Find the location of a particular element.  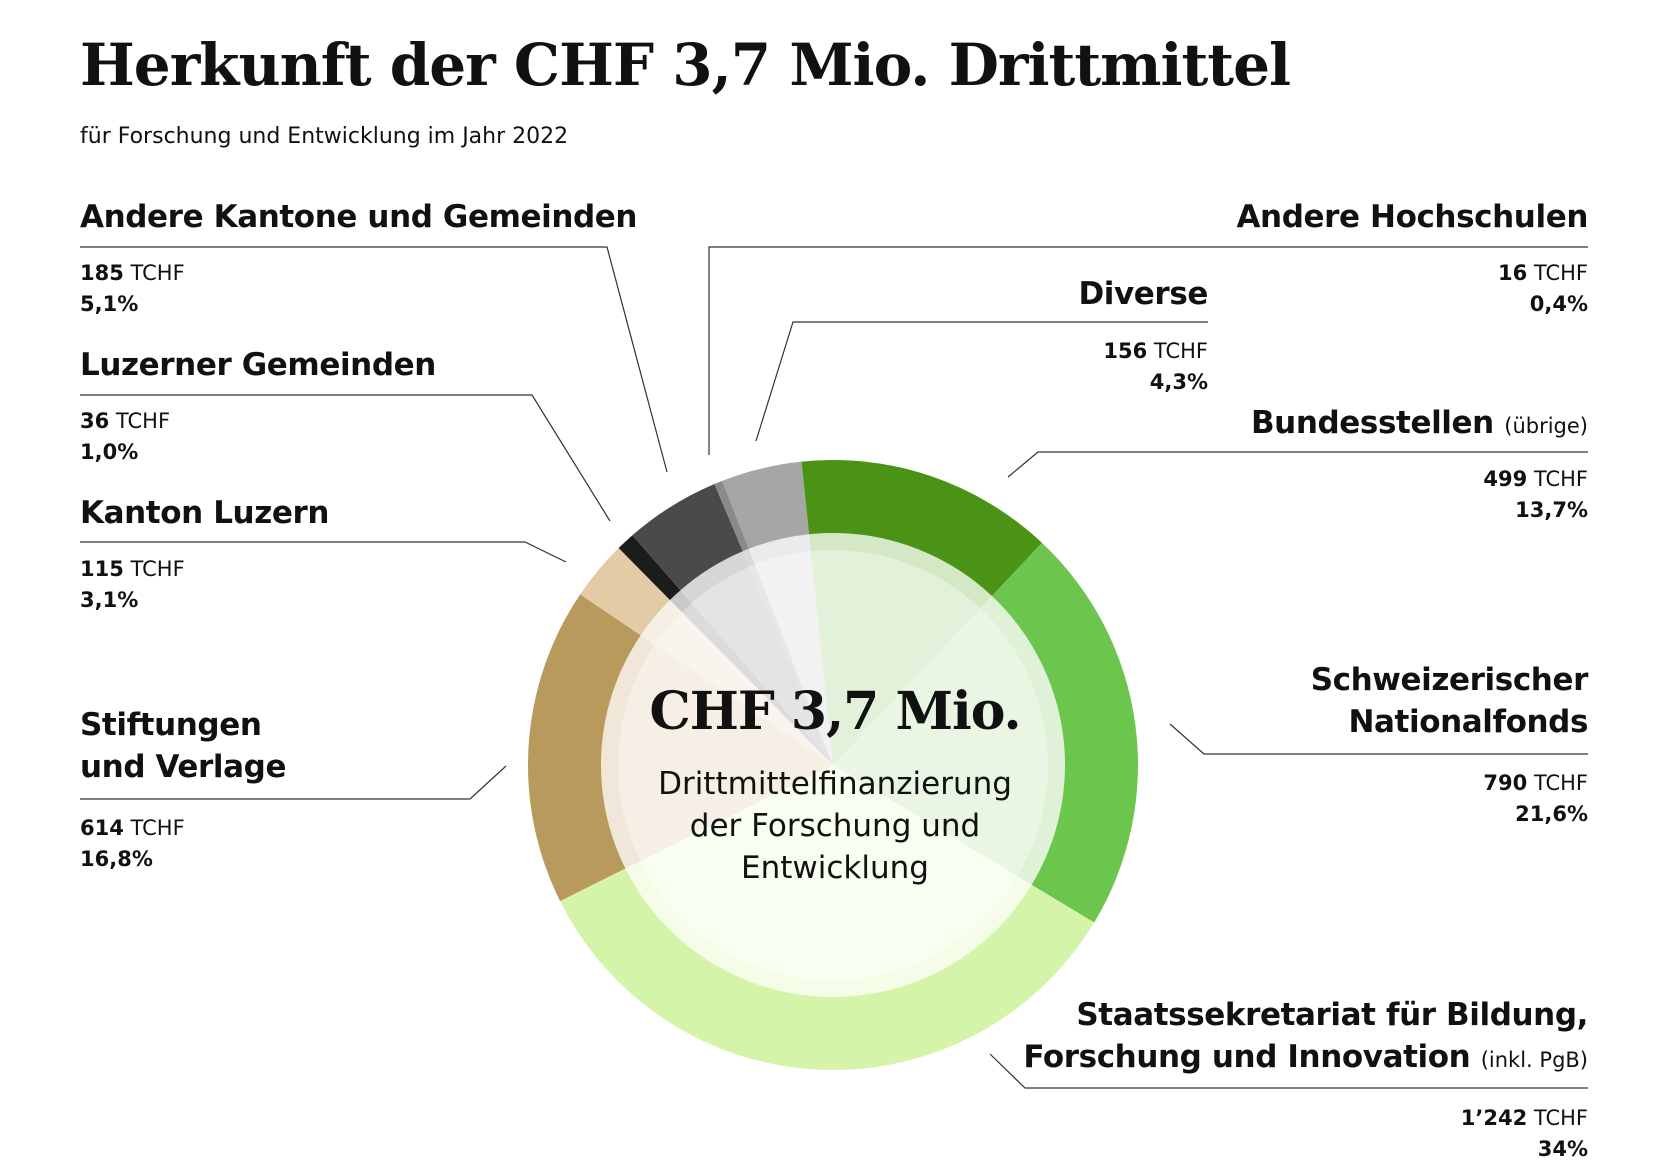

value-percent: 0,4% is located at coordinates (1558, 304).